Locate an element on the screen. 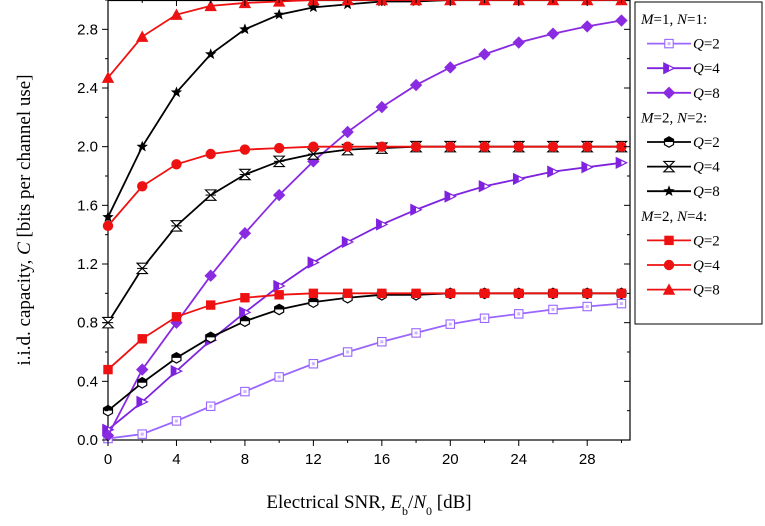 The height and width of the screenshot is (526, 765). y-tick-label: 1.2 is located at coordinates (87, 264).